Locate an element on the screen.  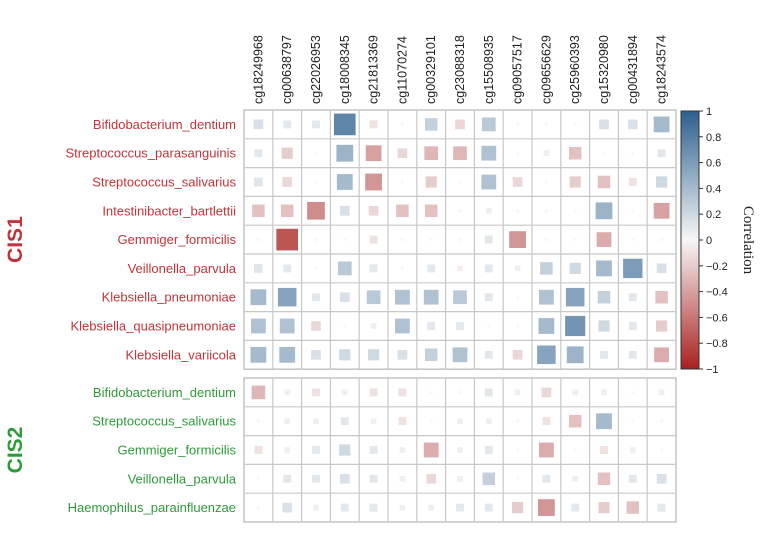
colorbar-tick-label: −1 is located at coordinates (712, 370).